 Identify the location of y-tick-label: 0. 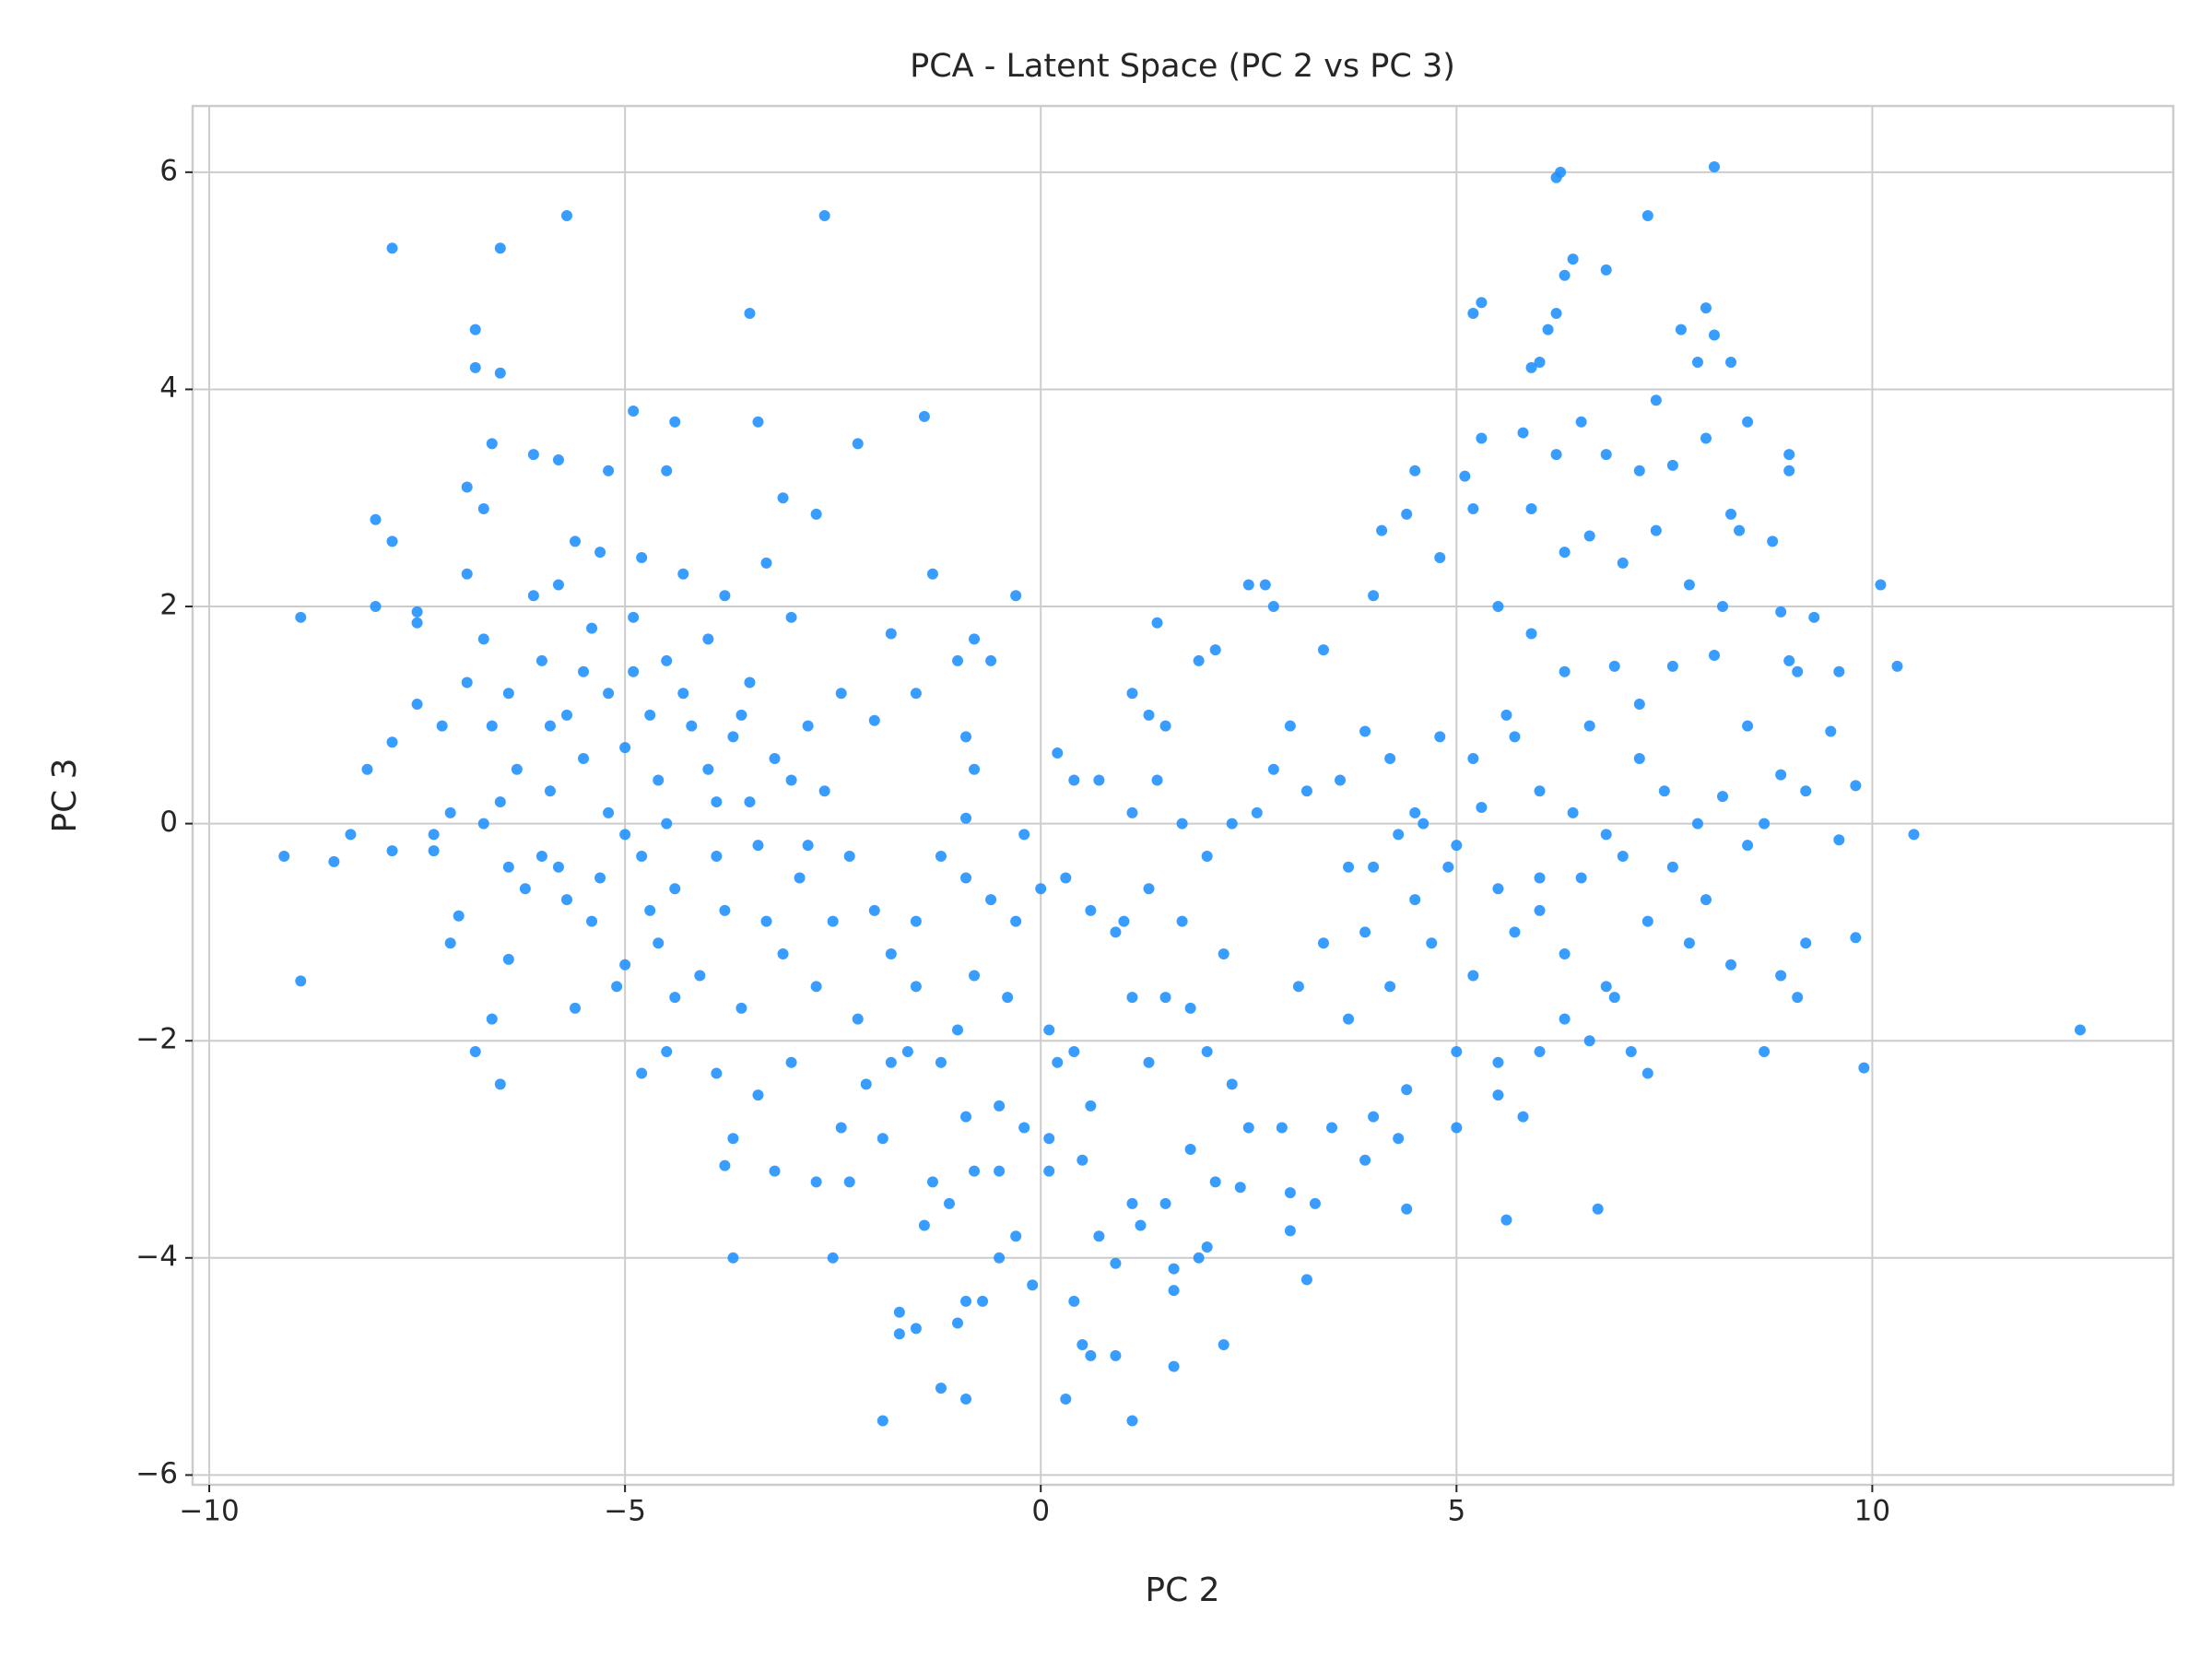
(168, 822).